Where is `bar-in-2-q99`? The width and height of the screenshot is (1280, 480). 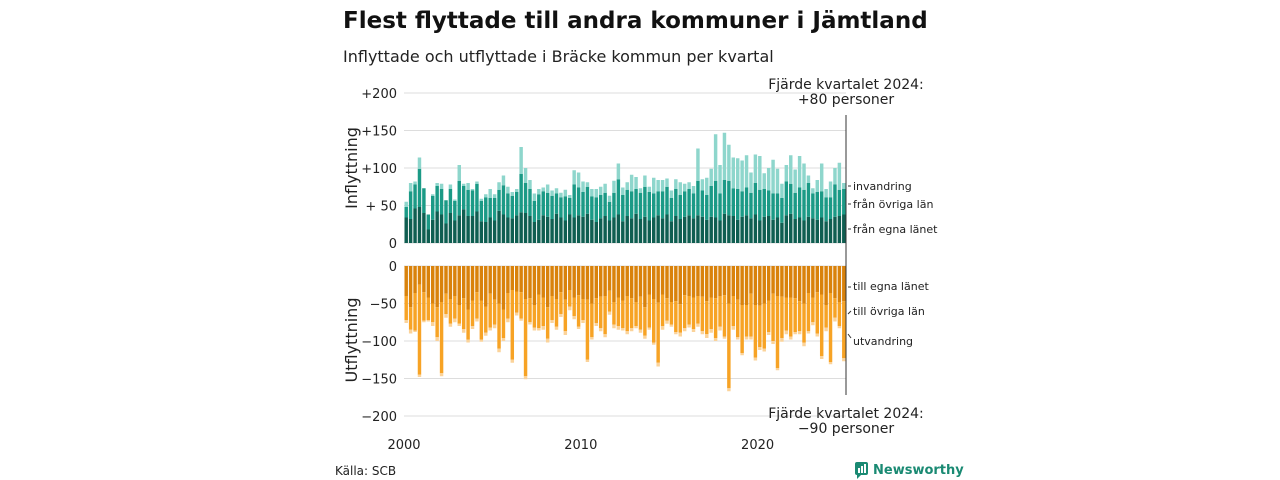 bar-in-2-q99 is located at coordinates (839, 202).